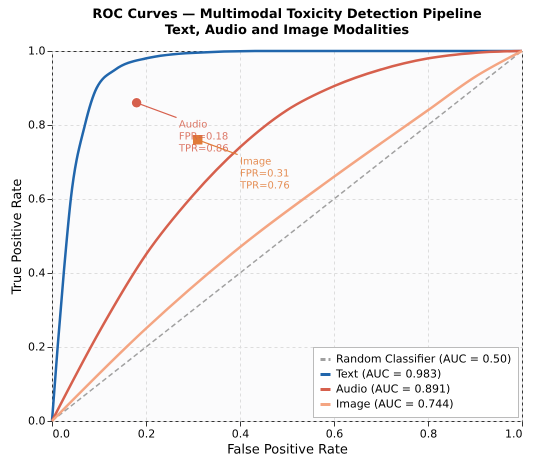  Describe the element at coordinates (335, 434) in the screenshot. I see `x-tick-label: 0.6` at that location.